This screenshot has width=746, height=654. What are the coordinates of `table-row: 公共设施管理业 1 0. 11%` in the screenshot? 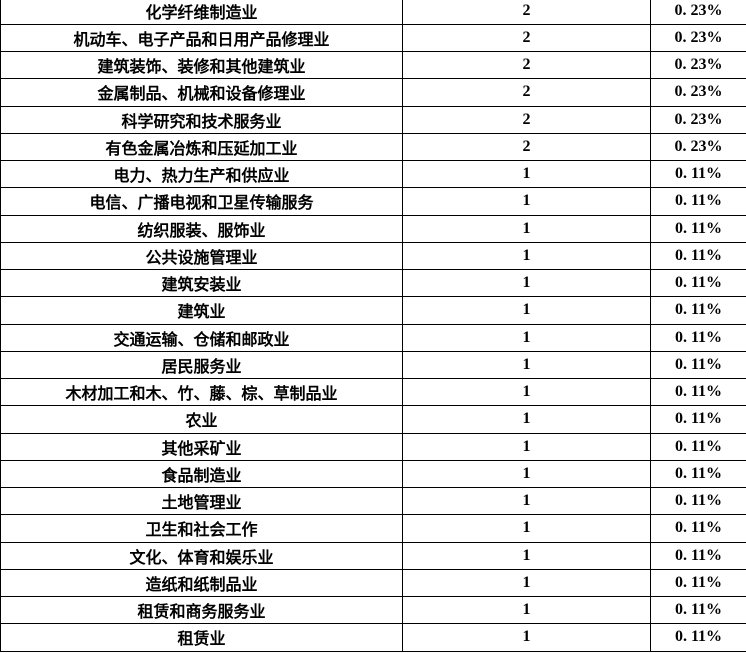 It's located at (373, 256).